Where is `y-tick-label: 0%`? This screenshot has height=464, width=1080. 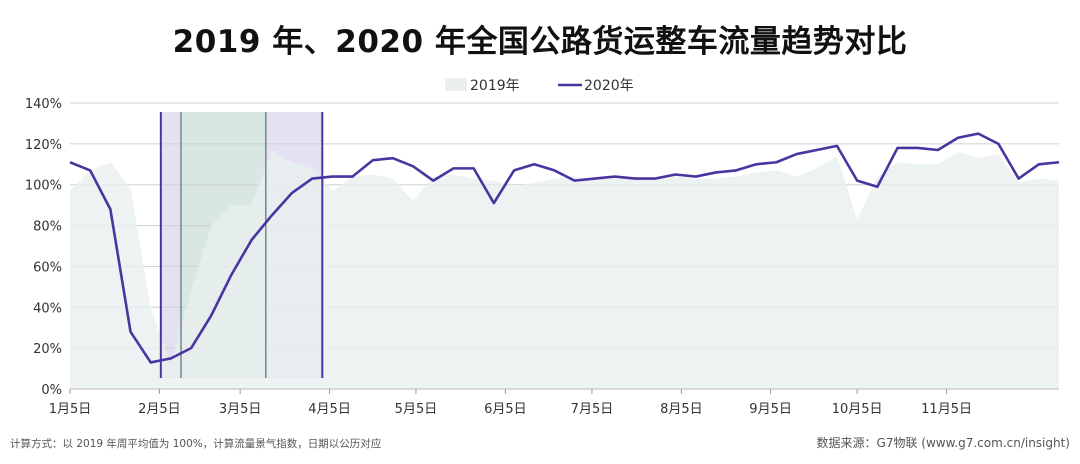 y-tick-label: 0% is located at coordinates (51, 390).